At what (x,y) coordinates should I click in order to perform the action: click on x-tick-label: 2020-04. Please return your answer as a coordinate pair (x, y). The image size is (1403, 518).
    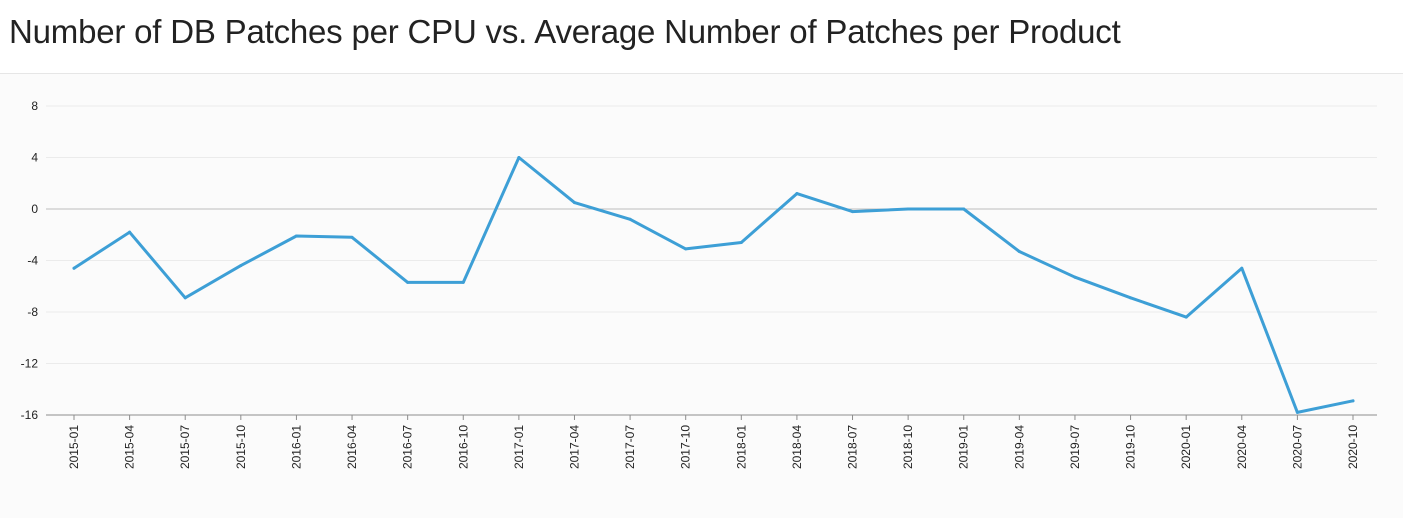
    Looking at the image, I should click on (1242, 447).